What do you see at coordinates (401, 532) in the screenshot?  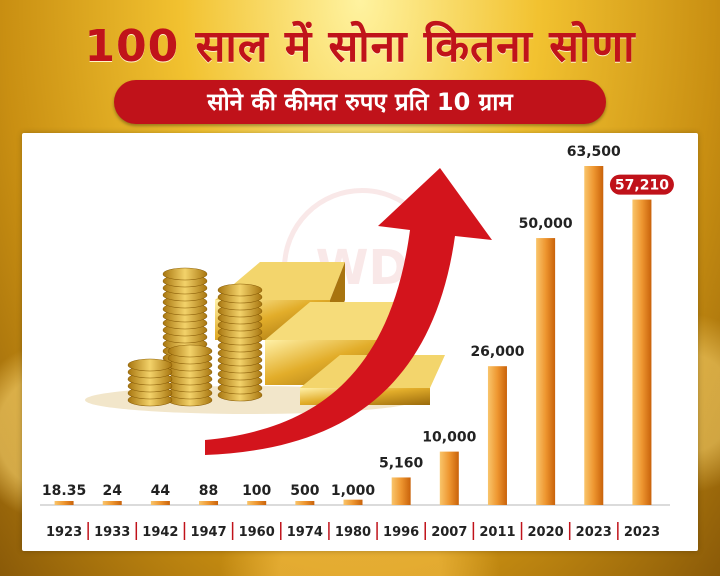 I see `tick-label-7: 1996` at bounding box center [401, 532].